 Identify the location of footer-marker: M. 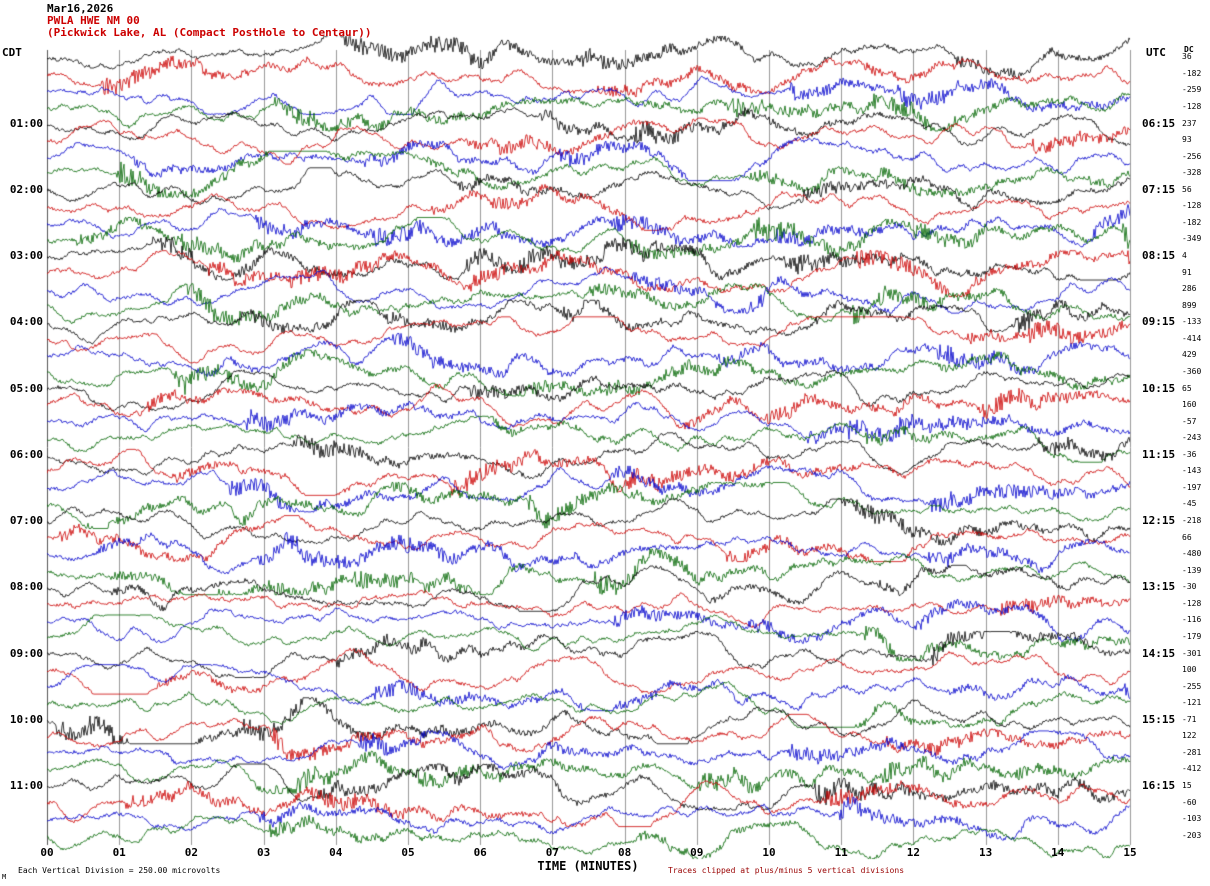
(4, 877).